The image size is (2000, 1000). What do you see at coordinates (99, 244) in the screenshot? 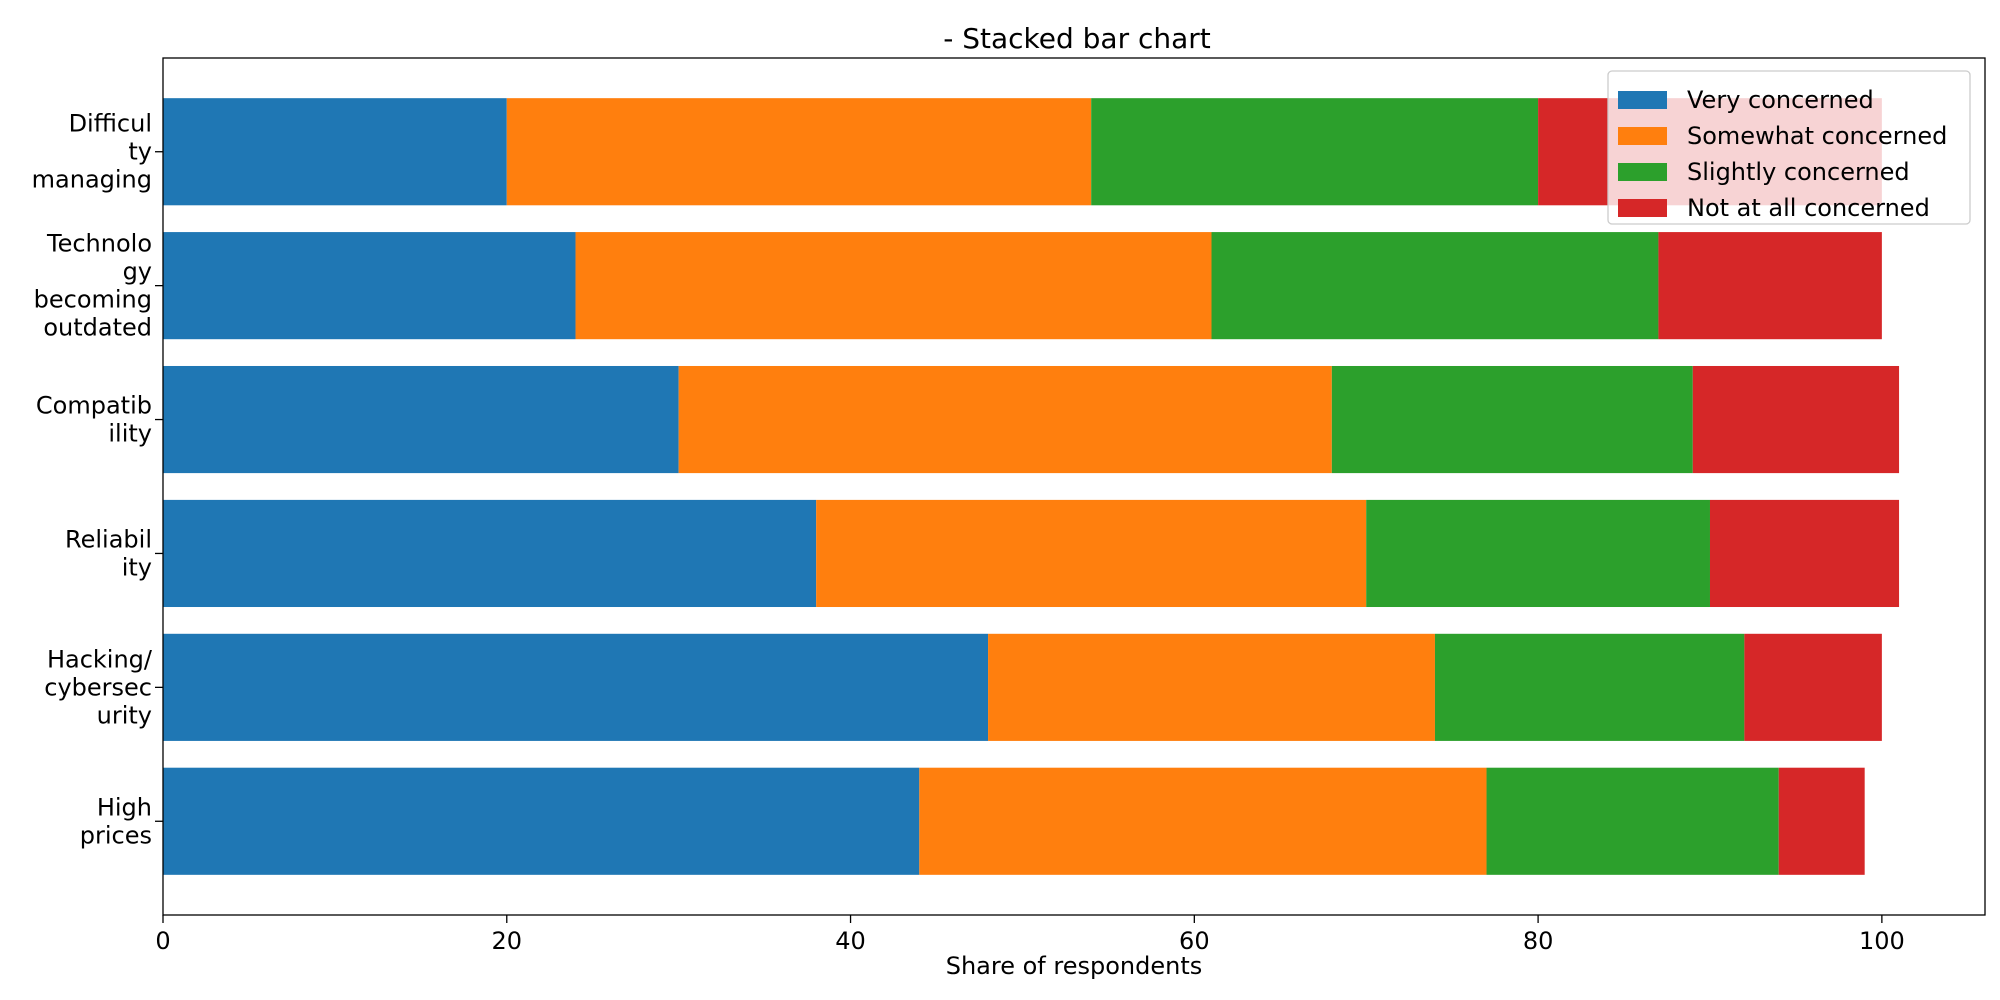
I see `y-category-label-line: Technolo` at bounding box center [99, 244].